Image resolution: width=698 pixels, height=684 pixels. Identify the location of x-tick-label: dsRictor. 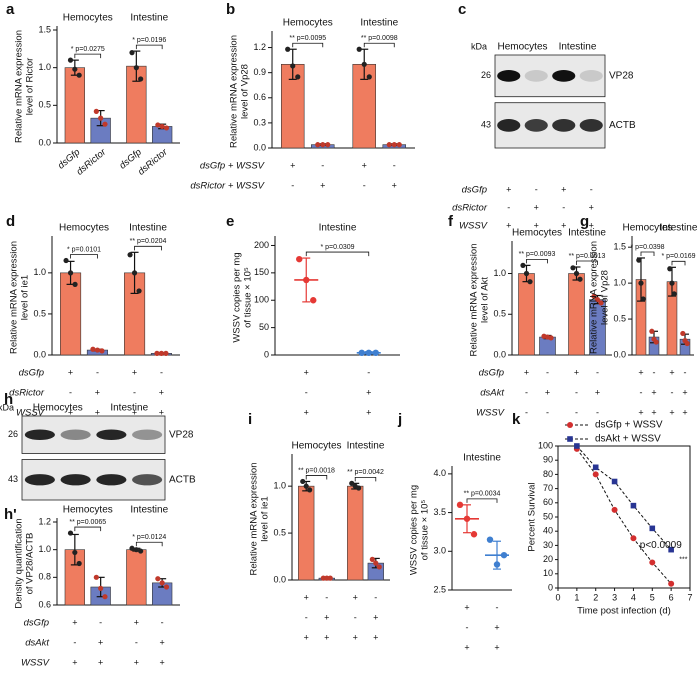
(91, 161).